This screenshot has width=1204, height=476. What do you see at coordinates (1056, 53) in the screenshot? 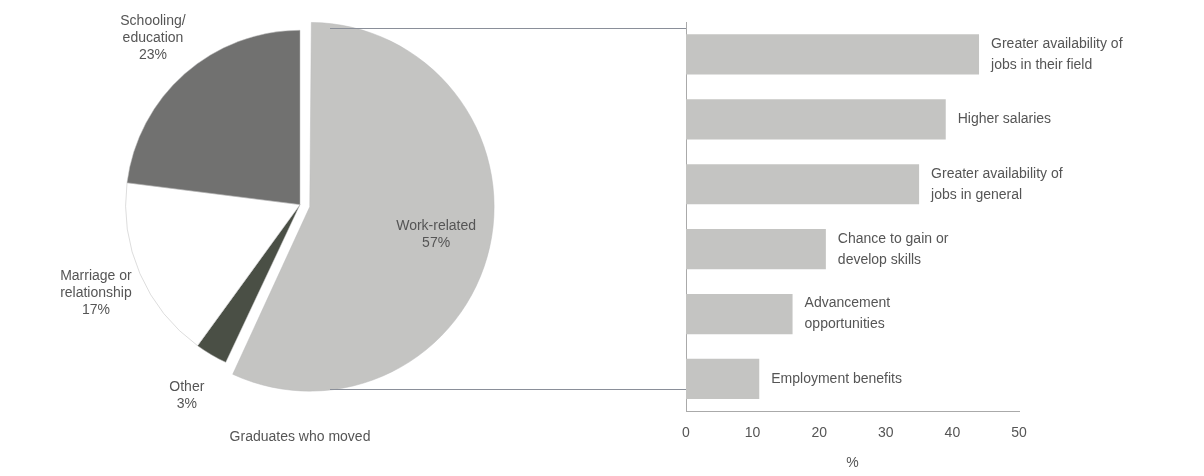
I see `y-tick-label: Greater availability of jobs in their field` at bounding box center [1056, 53].